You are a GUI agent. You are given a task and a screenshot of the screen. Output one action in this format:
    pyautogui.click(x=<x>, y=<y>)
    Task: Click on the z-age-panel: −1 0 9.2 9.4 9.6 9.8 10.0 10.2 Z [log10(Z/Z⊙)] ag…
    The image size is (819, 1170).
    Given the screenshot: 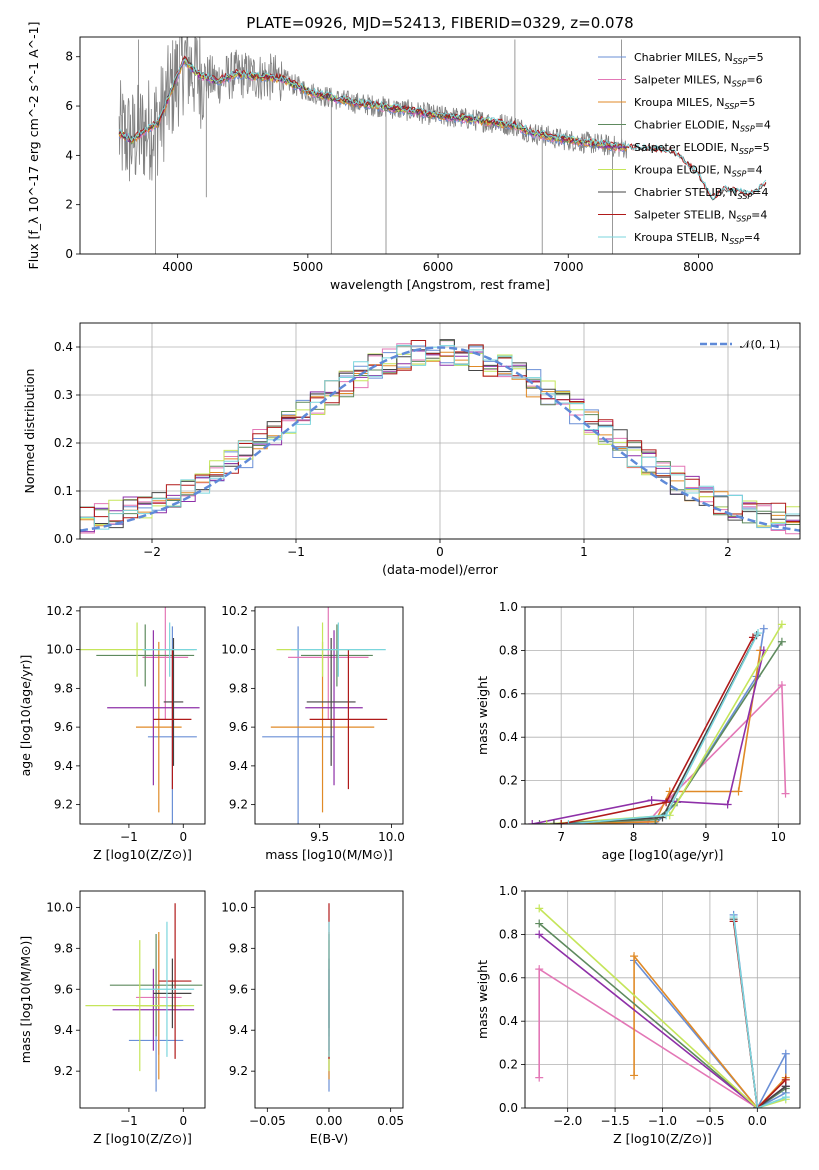 What is the action you would take?
    pyautogui.click(x=112, y=733)
    